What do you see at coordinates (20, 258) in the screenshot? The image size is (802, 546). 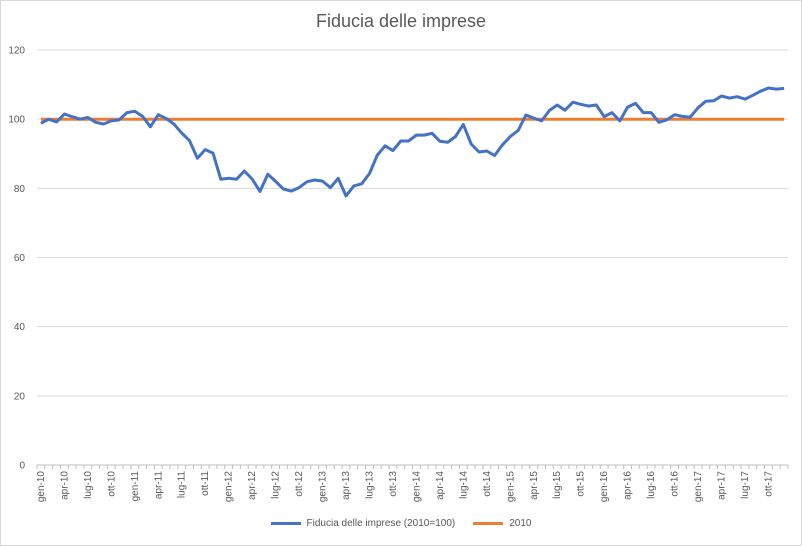 I see `y-tick-label: 60` at bounding box center [20, 258].